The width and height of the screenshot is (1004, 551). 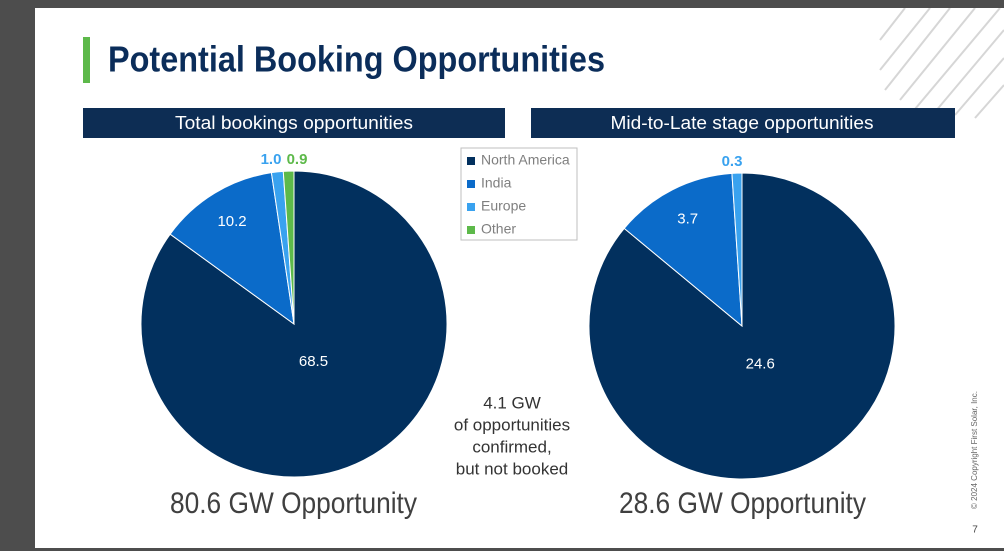 I want to click on page-number: 7, so click(x=975, y=530).